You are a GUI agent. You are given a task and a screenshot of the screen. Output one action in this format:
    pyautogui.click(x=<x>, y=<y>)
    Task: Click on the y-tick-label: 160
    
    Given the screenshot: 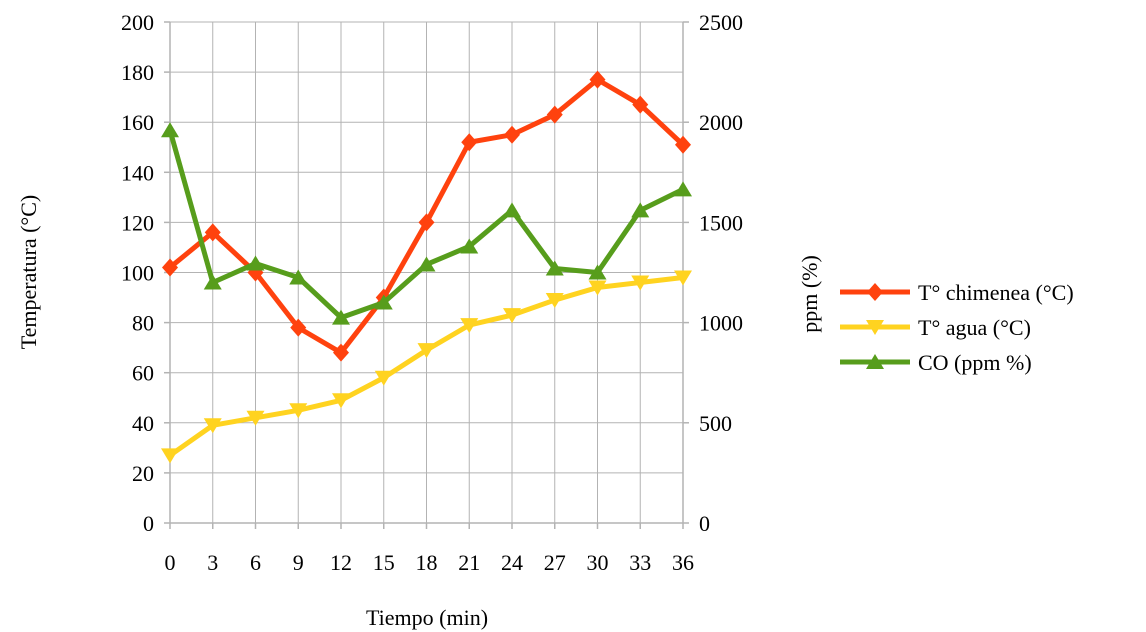 What is the action you would take?
    pyautogui.click(x=137, y=122)
    